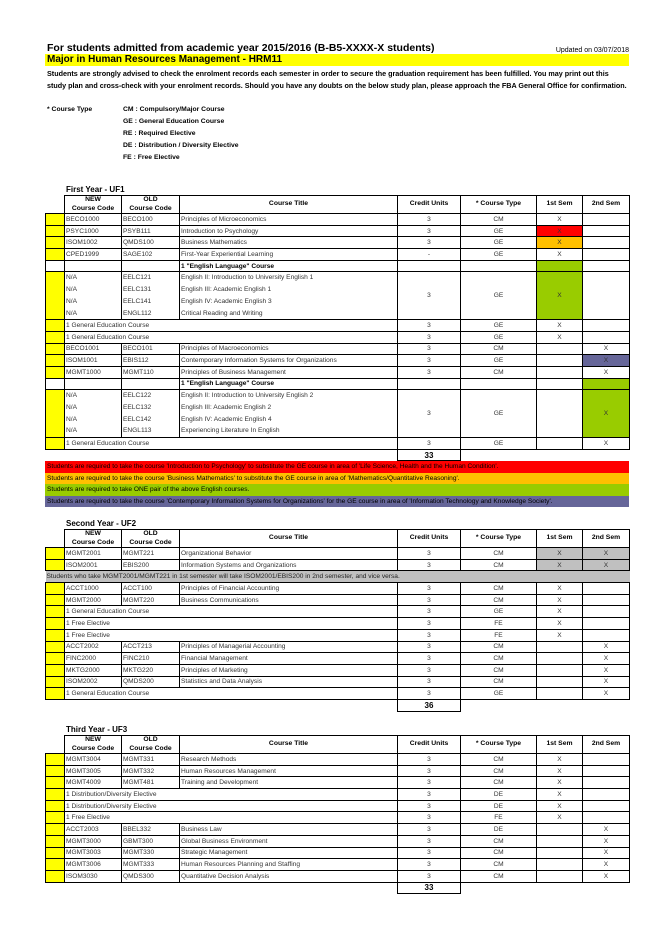  I want to click on first-sem-header: 1st Sem, so click(559, 204).